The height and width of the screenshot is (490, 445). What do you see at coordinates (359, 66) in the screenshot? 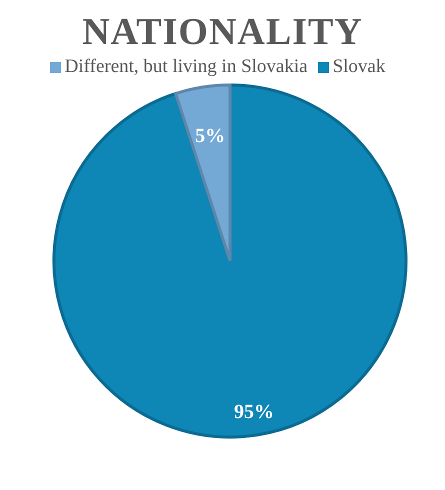
I see `legend-label: Slovak` at bounding box center [359, 66].